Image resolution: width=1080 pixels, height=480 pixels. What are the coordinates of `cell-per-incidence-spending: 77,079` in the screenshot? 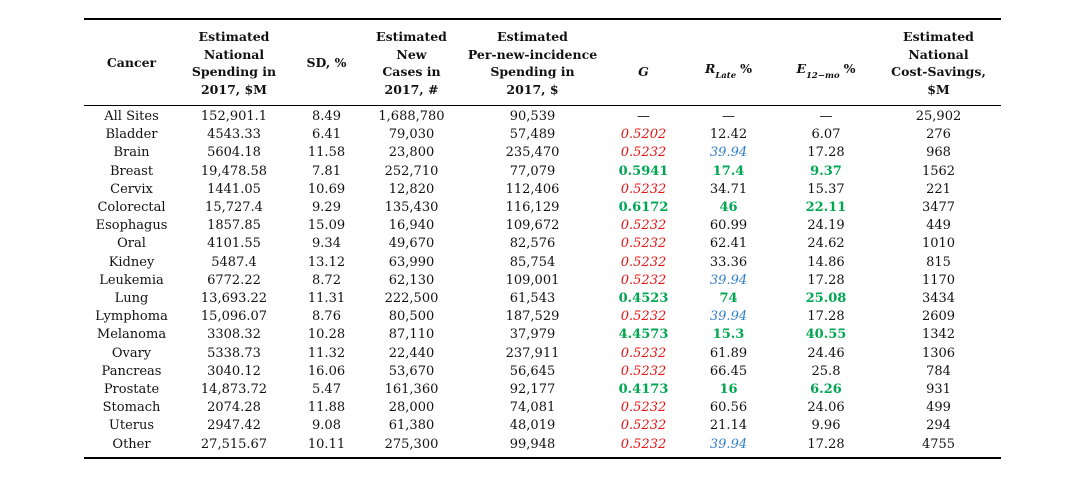 It's located at (532, 171).